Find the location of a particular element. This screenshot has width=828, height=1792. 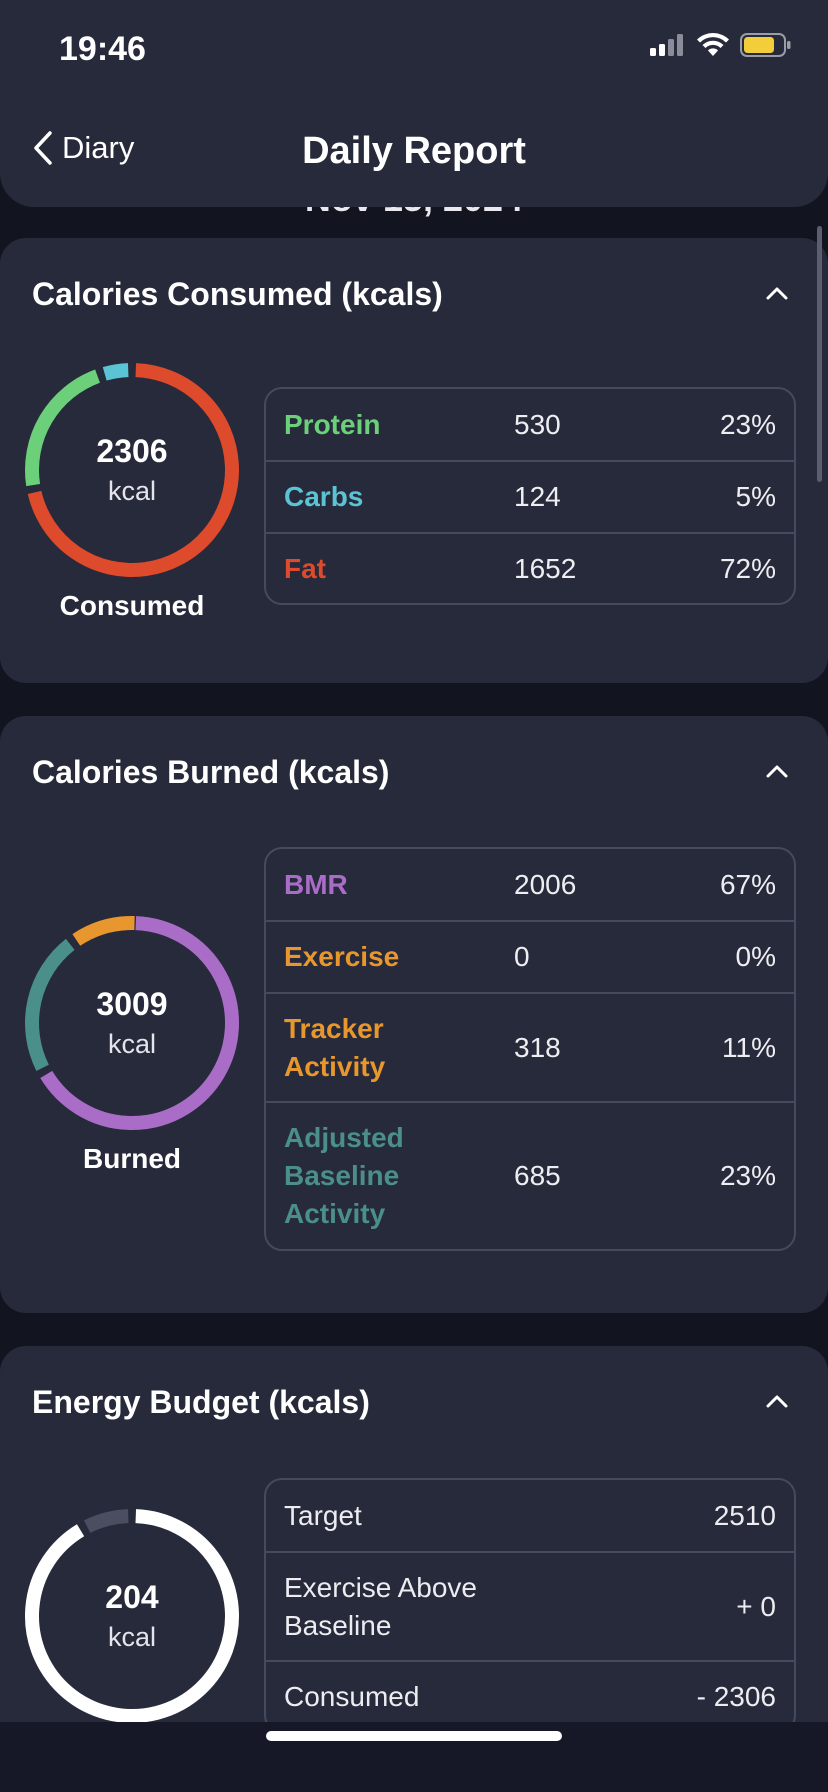

protein-percent: 23% is located at coordinates (747, 424).